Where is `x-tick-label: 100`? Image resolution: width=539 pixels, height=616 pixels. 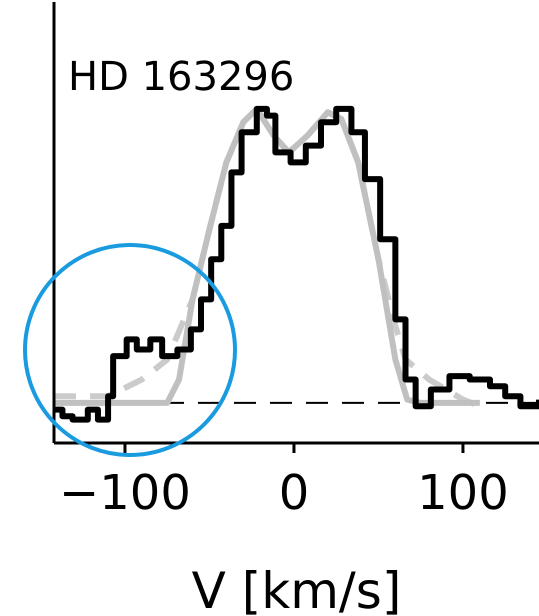 x-tick-label: 100 is located at coordinates (463, 493).